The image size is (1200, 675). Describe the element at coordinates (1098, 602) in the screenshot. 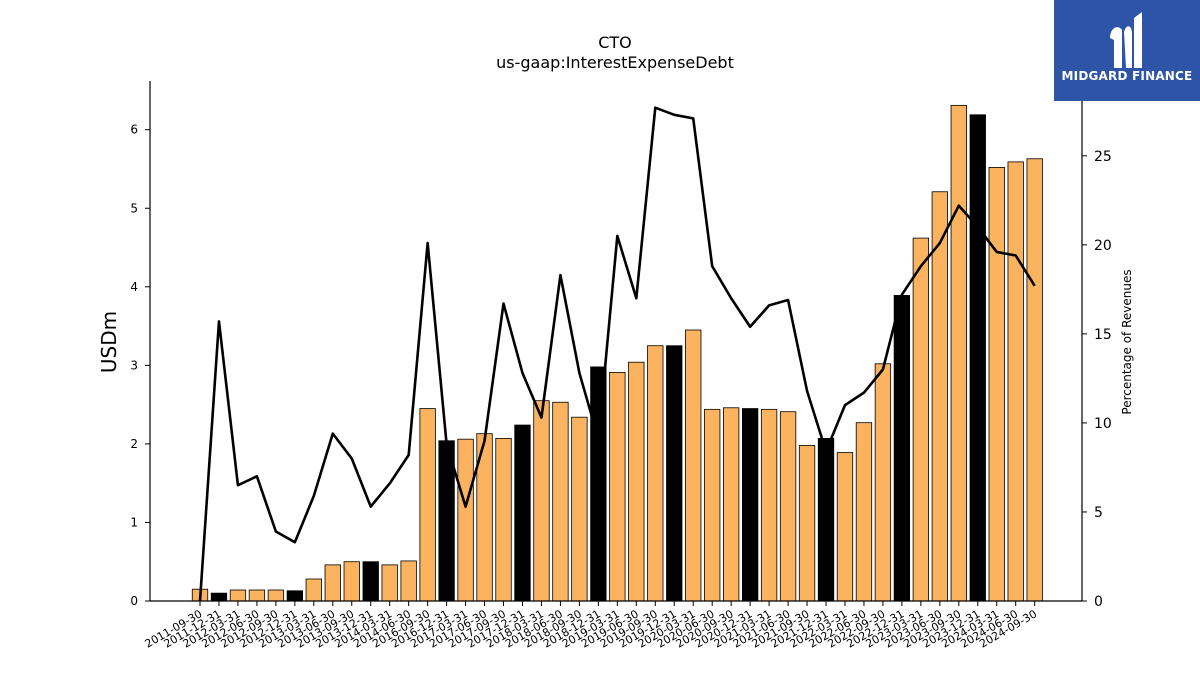

I see `y2-tick-label: 0` at that location.